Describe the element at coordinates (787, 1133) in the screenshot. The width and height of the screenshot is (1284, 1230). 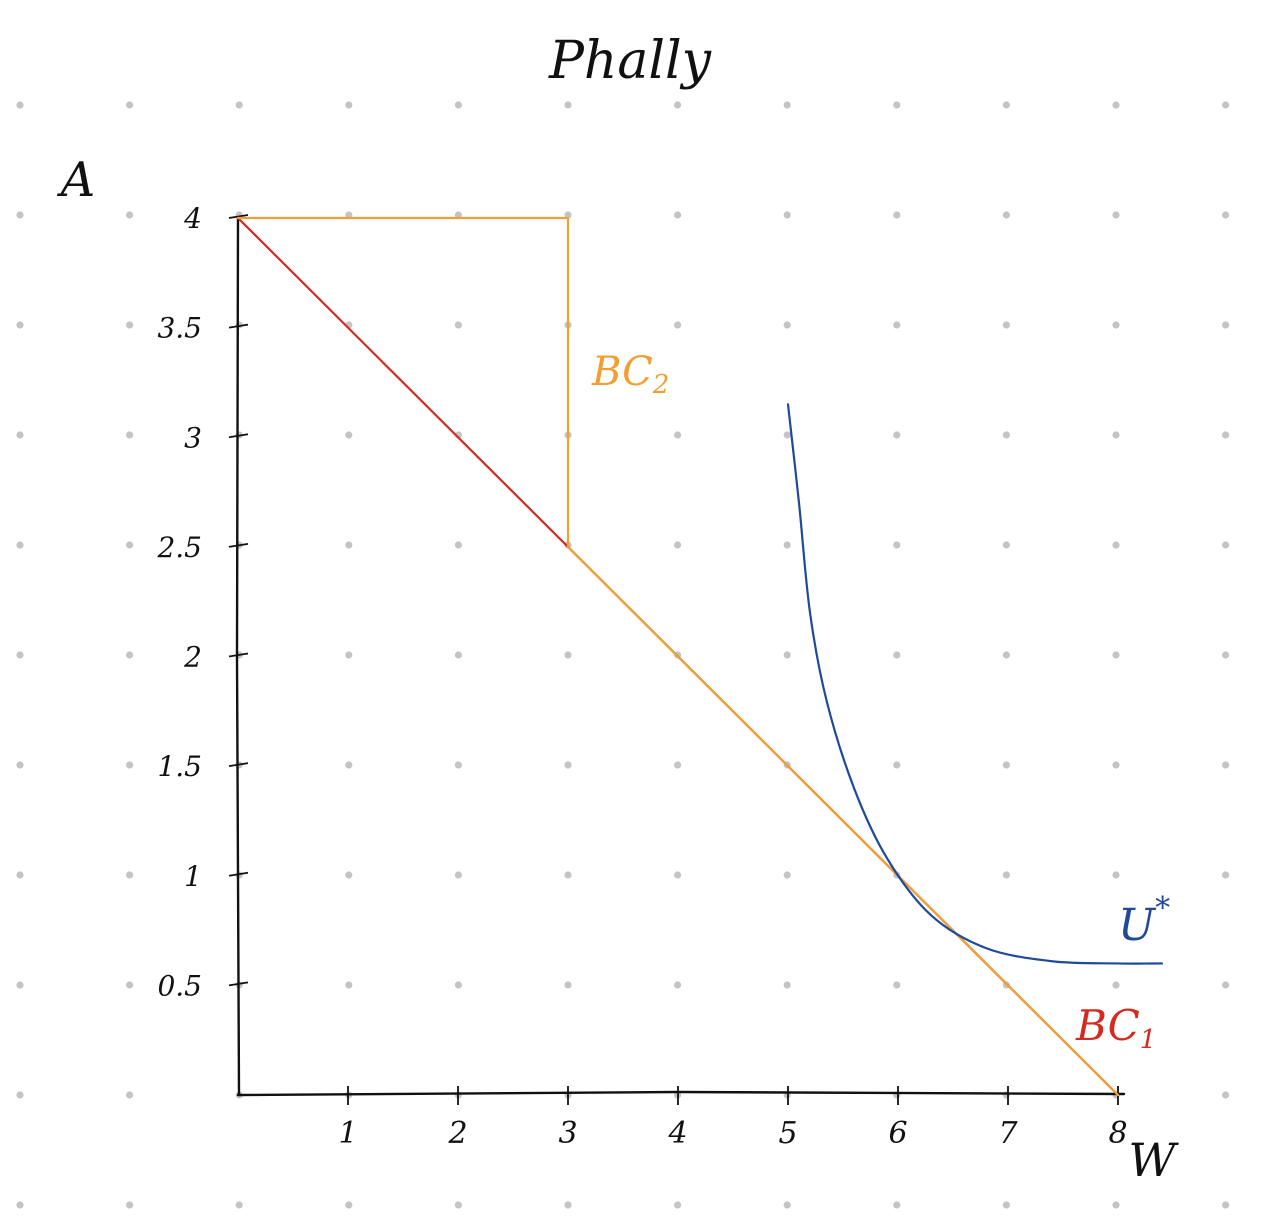
I see `x-tick-label: 5` at that location.